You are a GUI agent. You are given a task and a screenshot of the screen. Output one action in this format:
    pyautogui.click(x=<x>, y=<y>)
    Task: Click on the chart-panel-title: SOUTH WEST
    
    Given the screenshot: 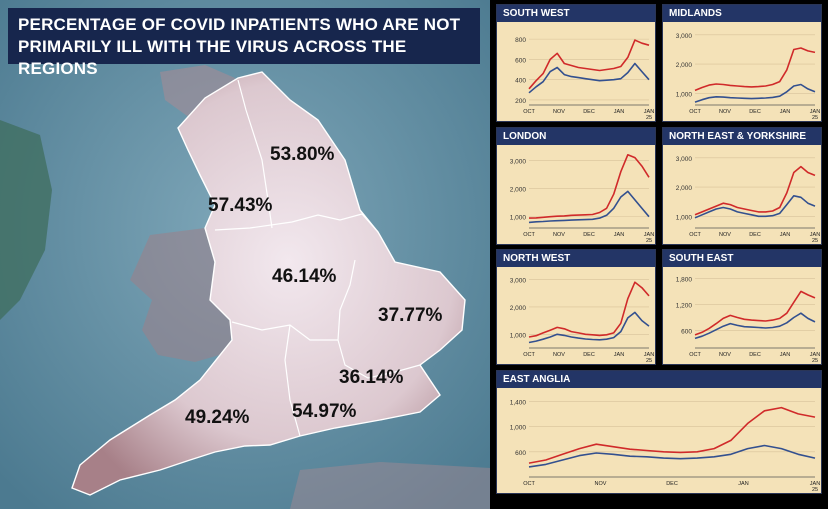 What is the action you would take?
    pyautogui.click(x=576, y=13)
    